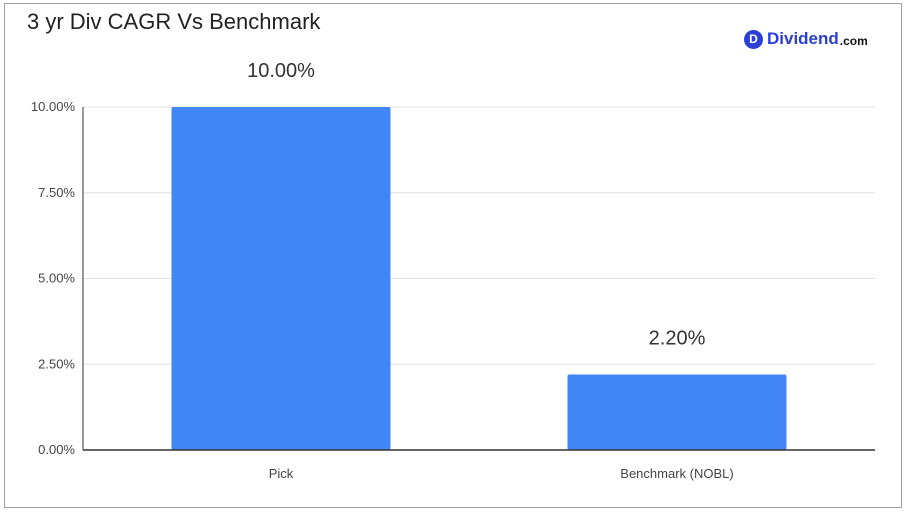 The width and height of the screenshot is (907, 513). I want to click on y-tick-label: 10.00%, so click(53, 106).